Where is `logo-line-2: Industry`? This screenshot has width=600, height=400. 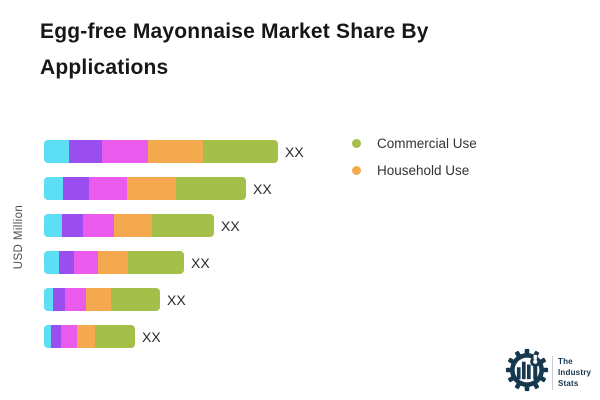
logo-line-2: Industry is located at coordinates (575, 372).